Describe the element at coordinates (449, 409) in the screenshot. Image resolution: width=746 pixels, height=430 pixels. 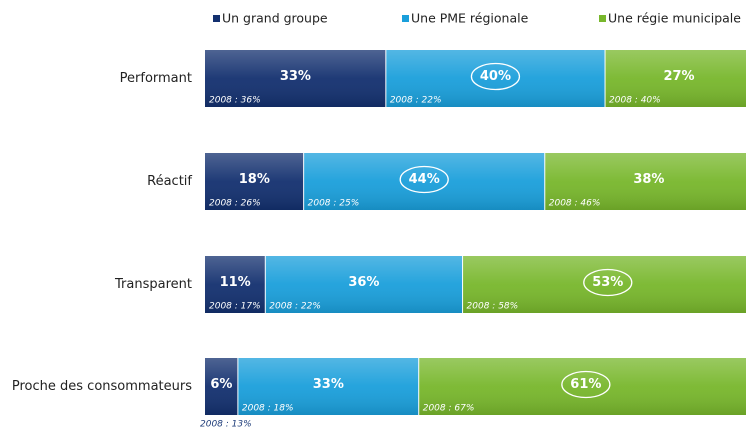
I see `note-2008: 2008 : 67%` at that location.